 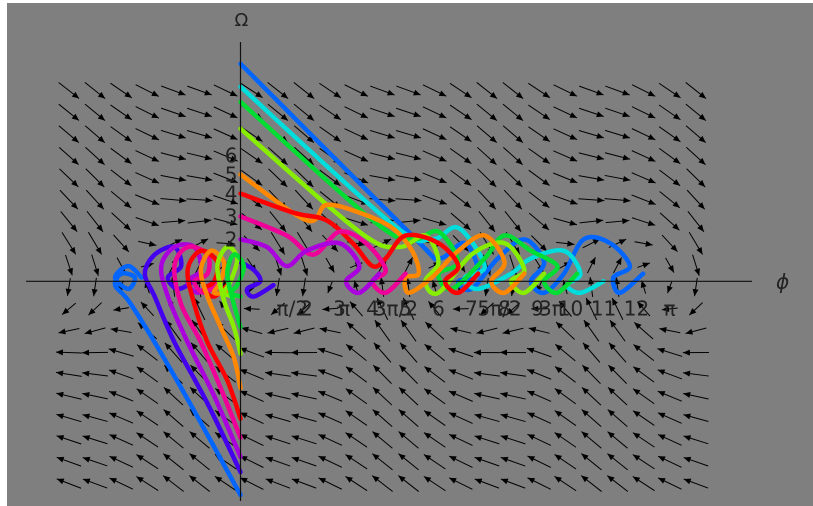 What do you see at coordinates (339, 308) in the screenshot?
I see `x-tick-label-2: 3` at bounding box center [339, 308].